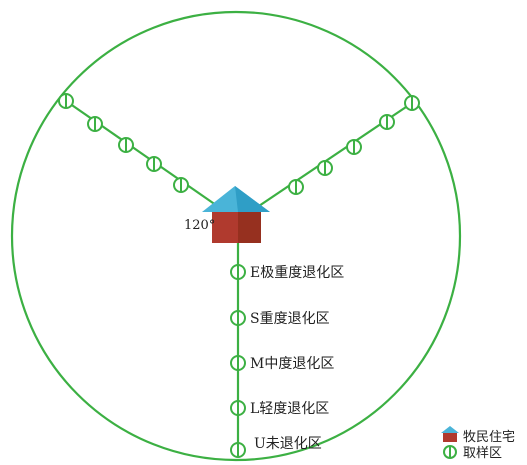 The width and height of the screenshot is (527, 465). Describe the element at coordinates (252, 199) in the screenshot. I see `house-roof-shade` at that location.